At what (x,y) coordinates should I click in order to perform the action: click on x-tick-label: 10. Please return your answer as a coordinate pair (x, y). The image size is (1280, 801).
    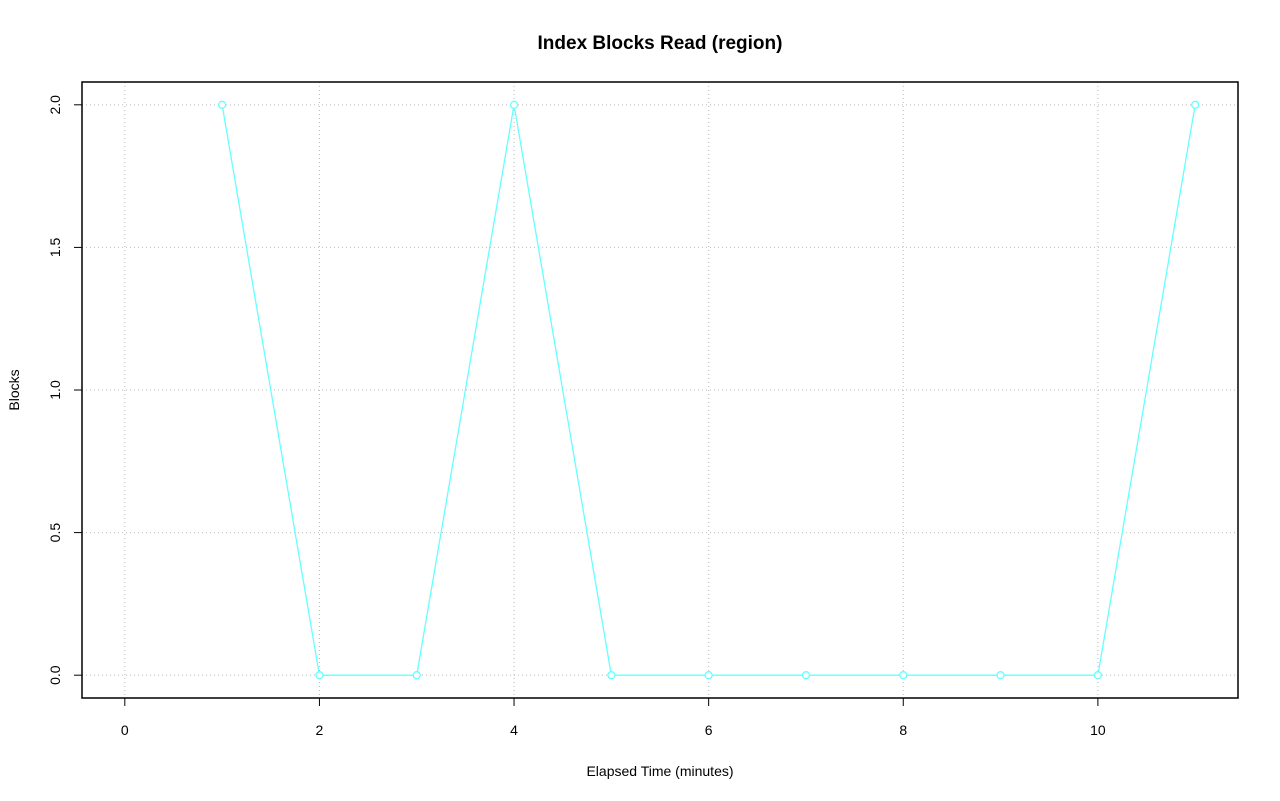
    Looking at the image, I should click on (1098, 730).